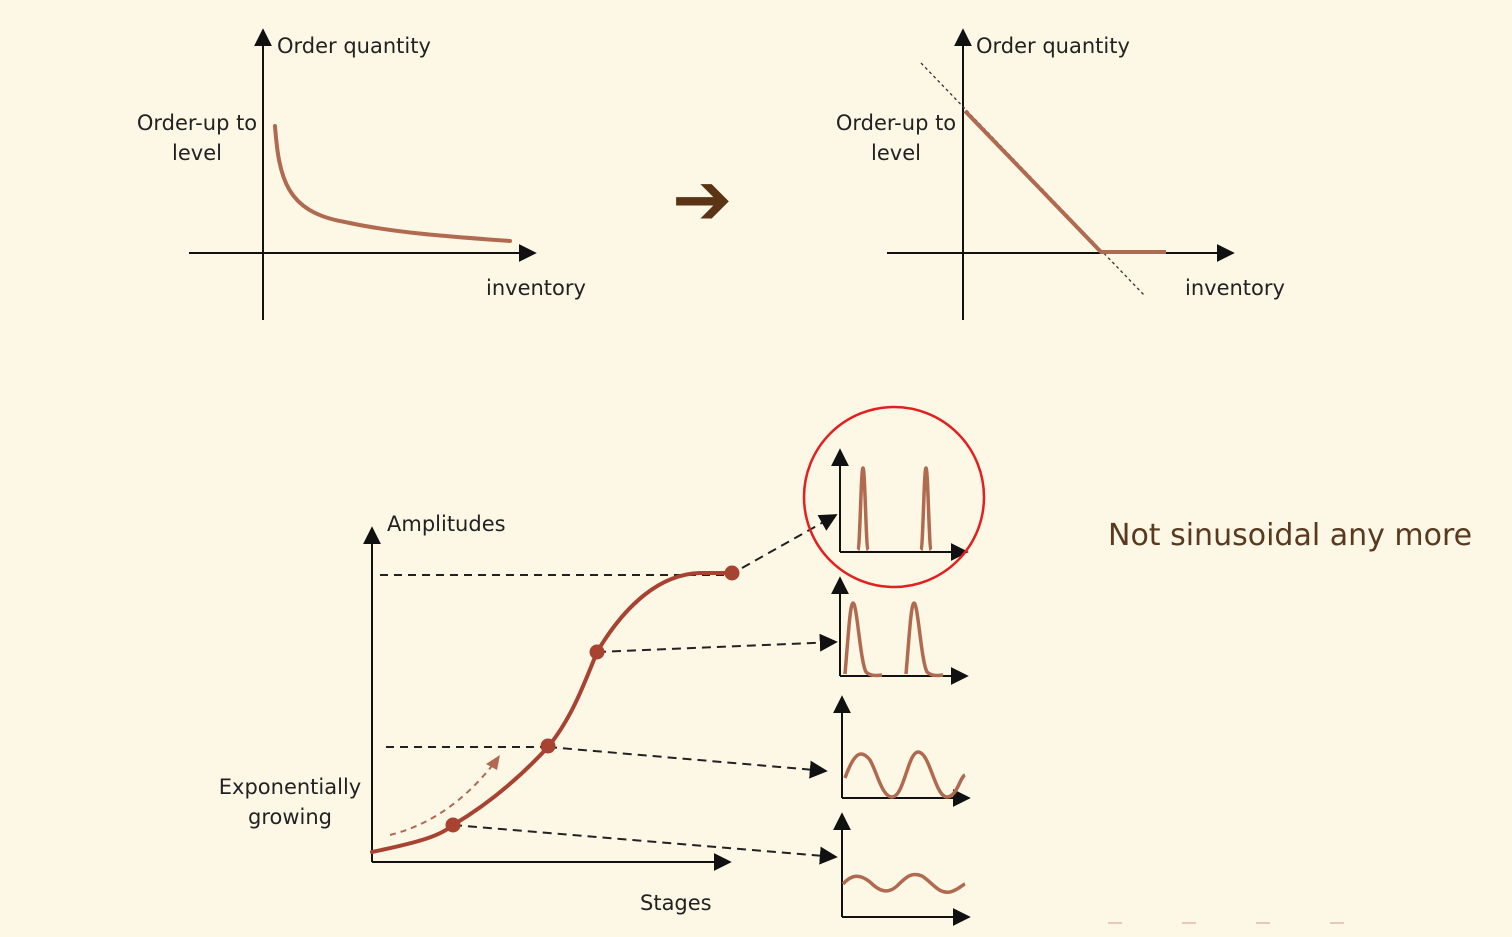 The image size is (1512, 937). Describe the element at coordinates (702, 199) in the screenshot. I see `right-arrow-icon: ➔` at that location.